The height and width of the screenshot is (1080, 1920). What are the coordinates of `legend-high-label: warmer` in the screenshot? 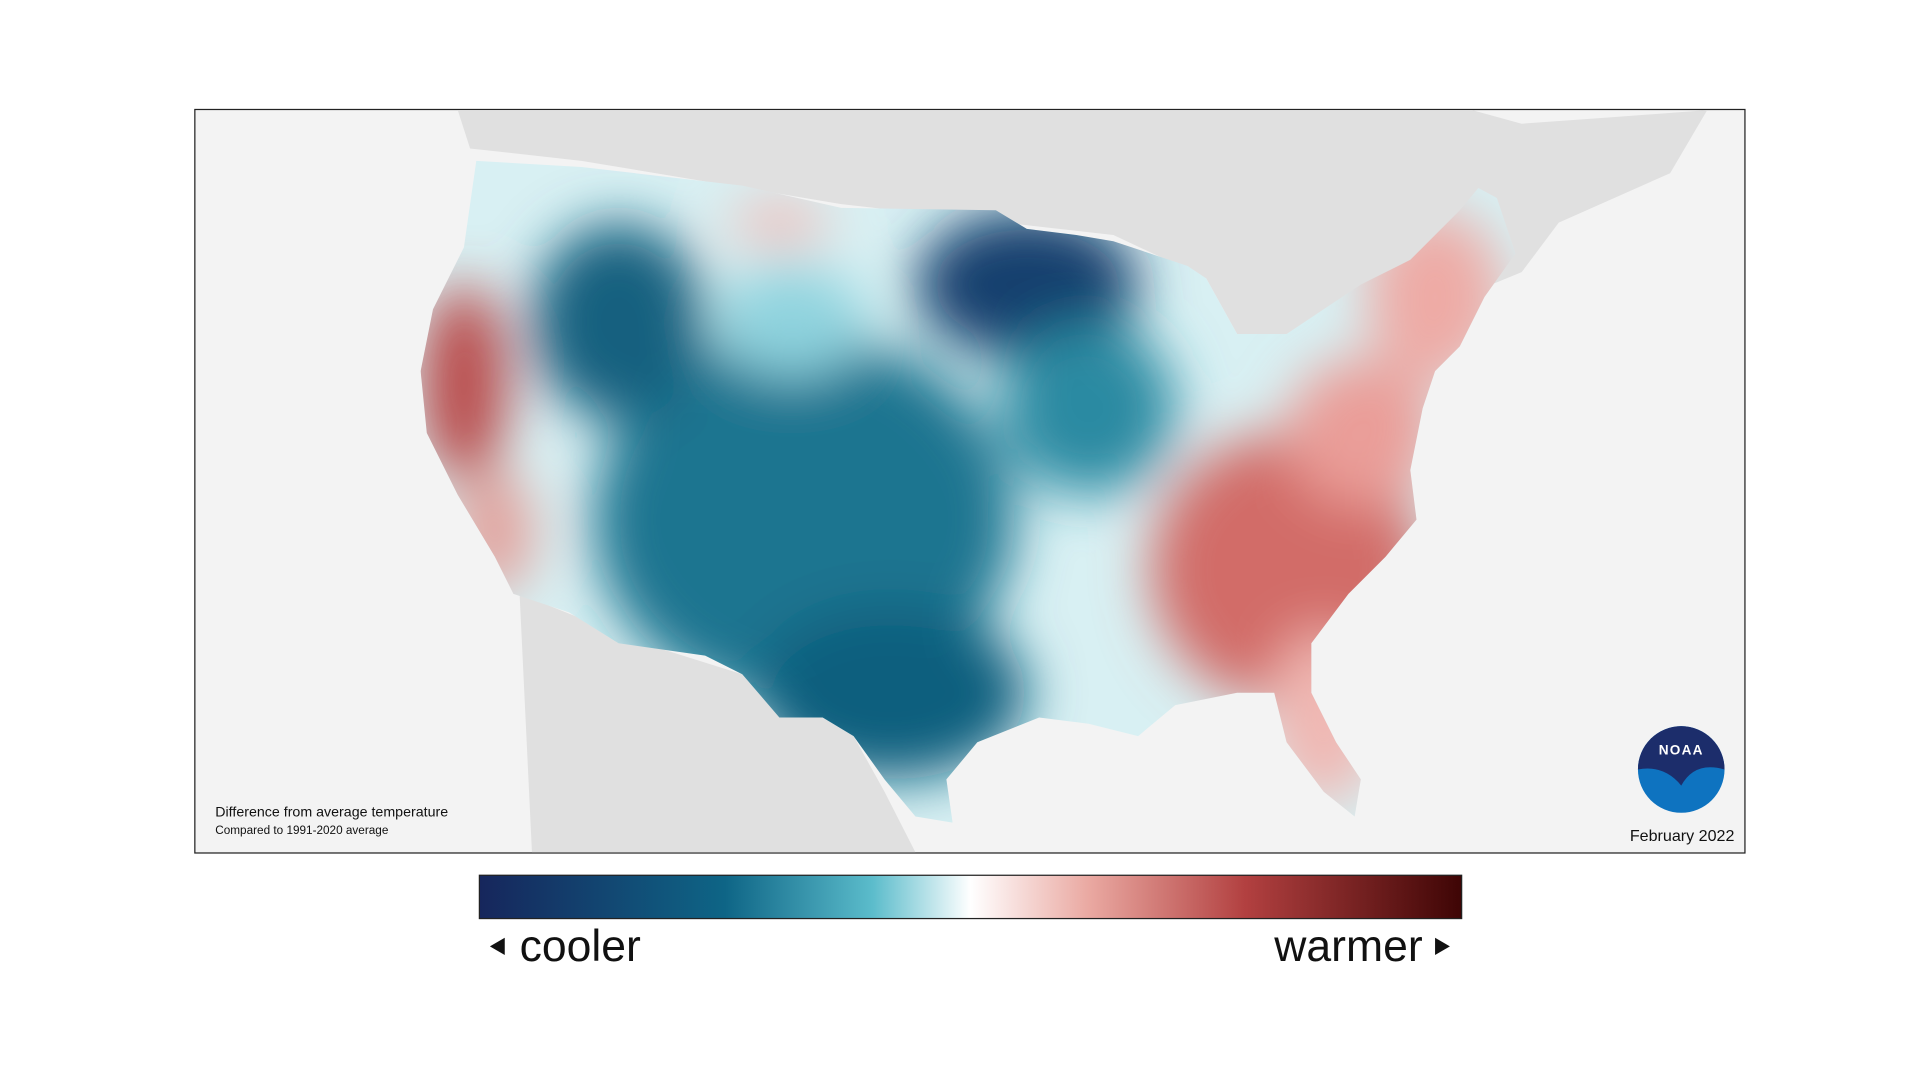 It's located at (1348, 946).